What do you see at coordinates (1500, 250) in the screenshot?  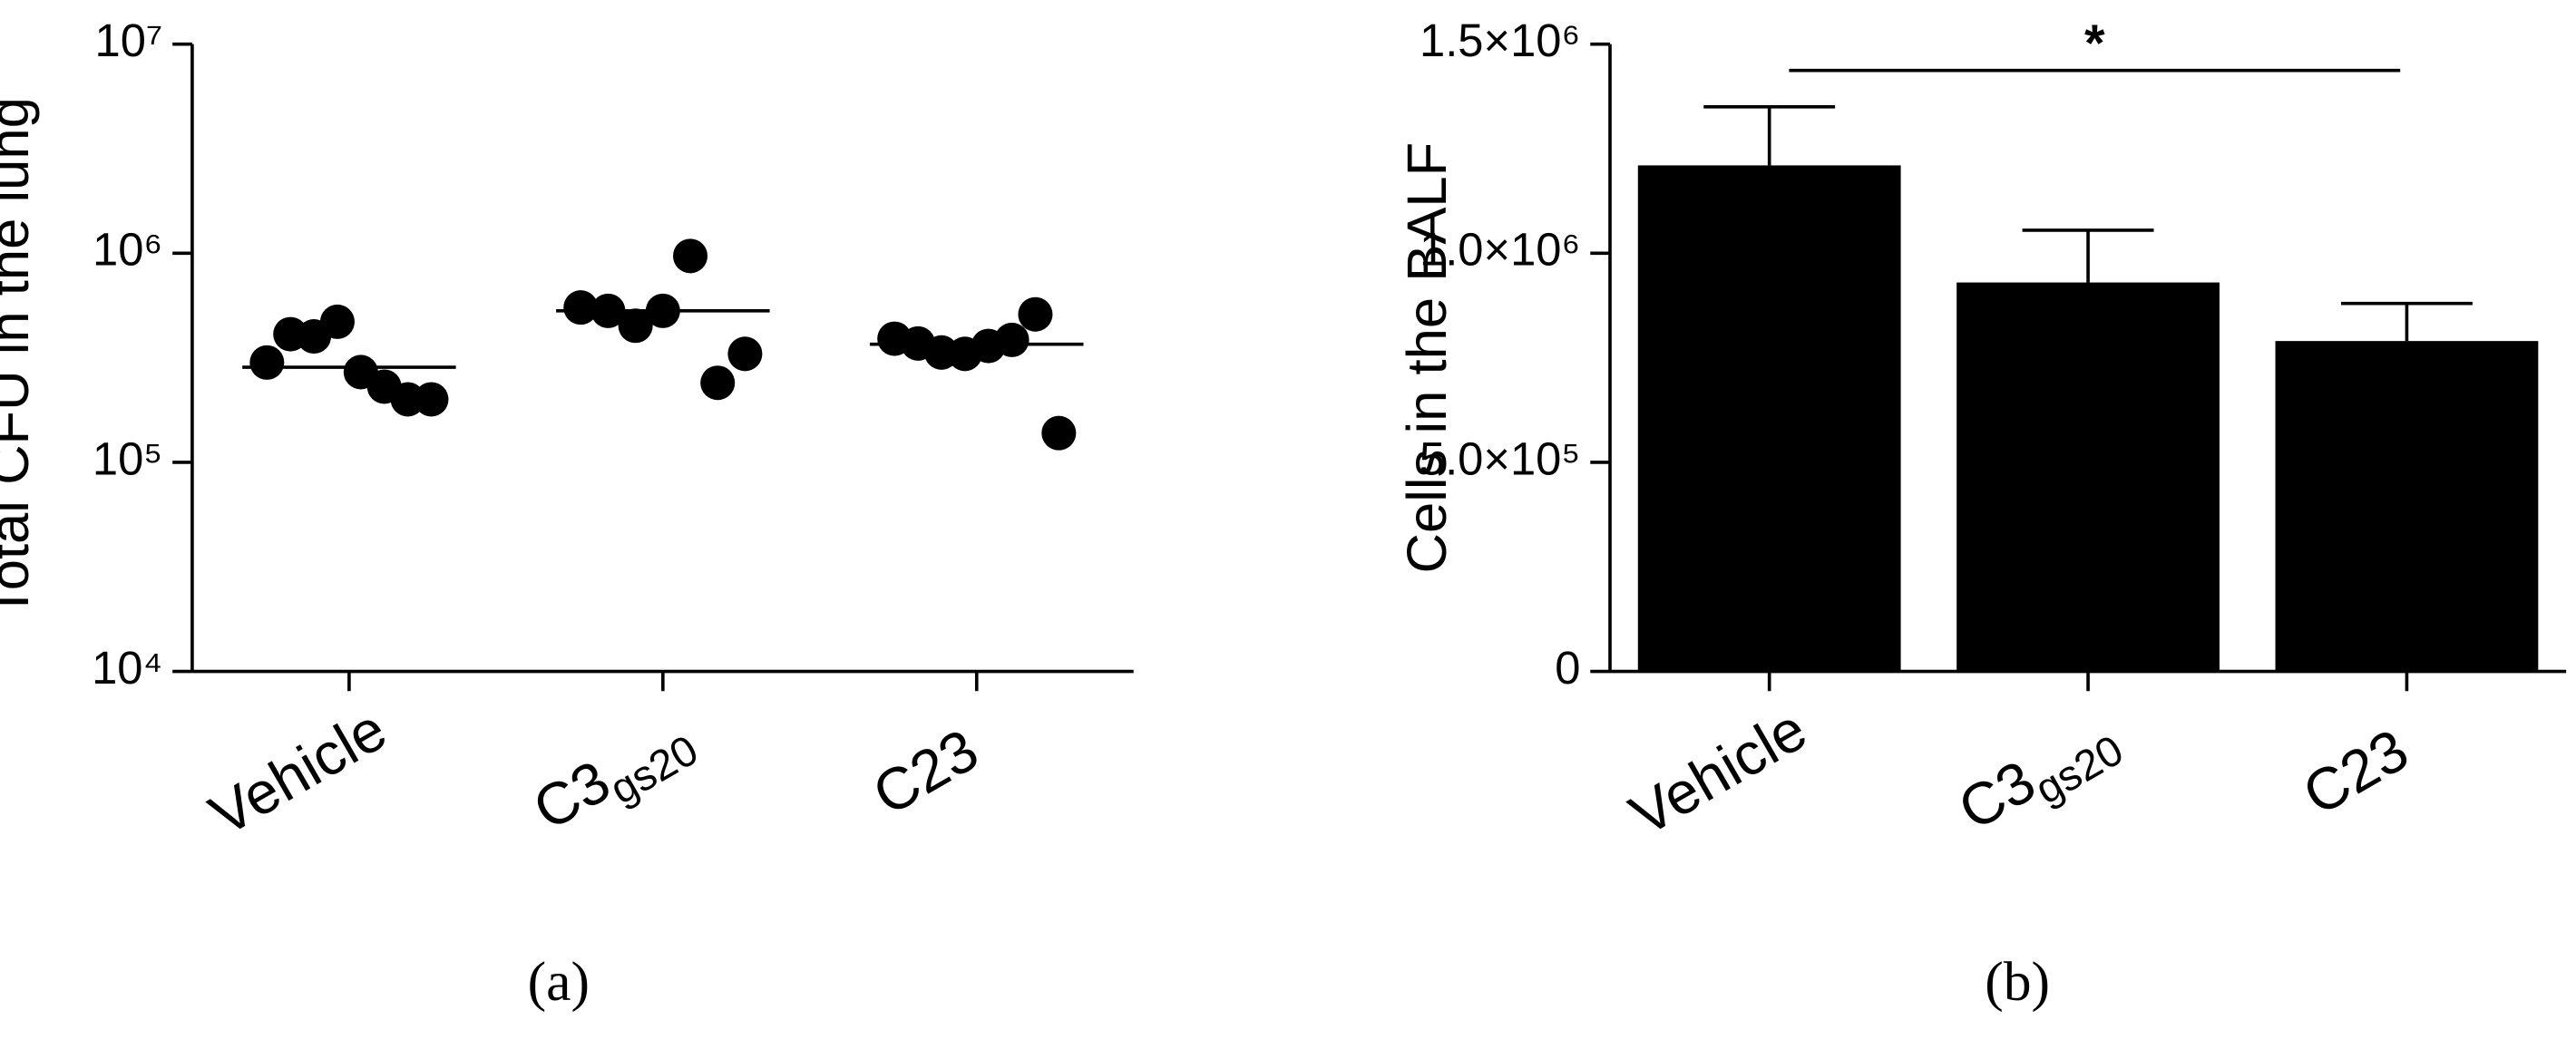 I see `y-tick-label: 1.0×10⁶` at bounding box center [1500, 250].